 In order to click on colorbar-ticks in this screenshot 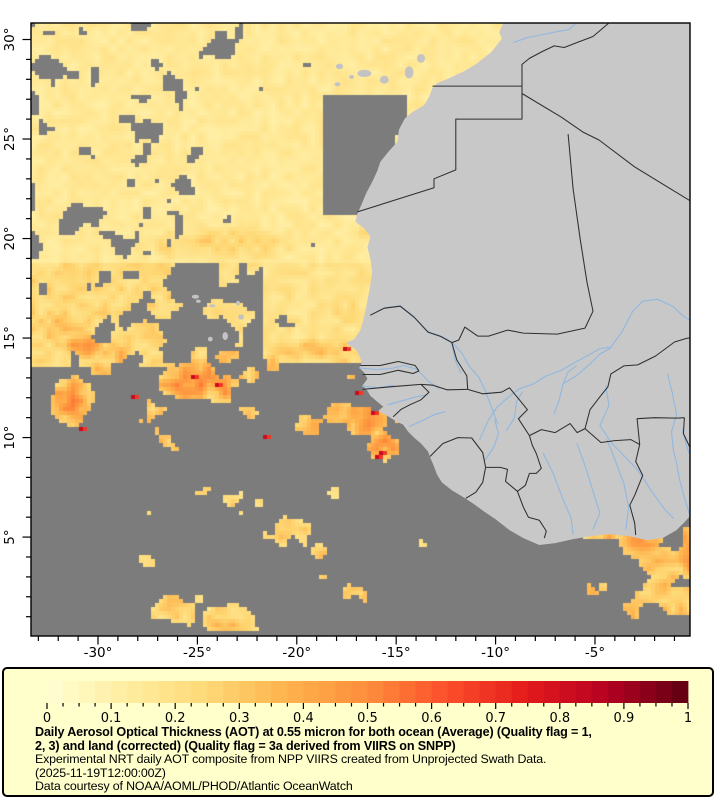, I will do `click(367, 706)`.